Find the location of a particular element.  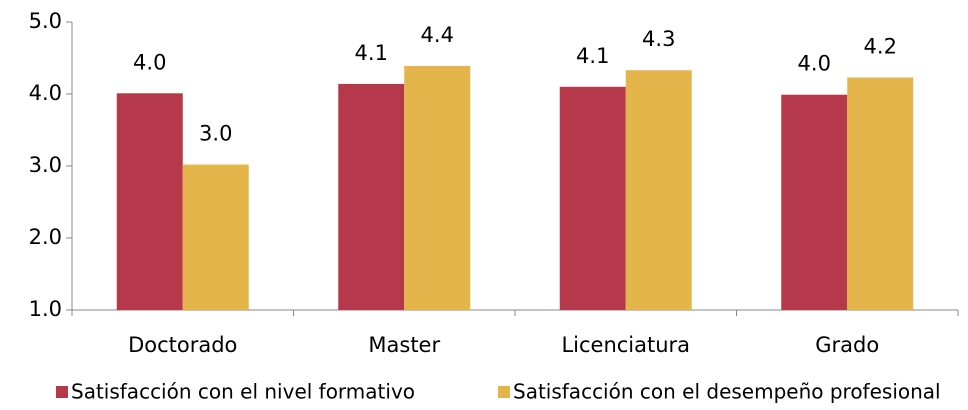

y-tick-label: 1.0 is located at coordinates (45, 309).